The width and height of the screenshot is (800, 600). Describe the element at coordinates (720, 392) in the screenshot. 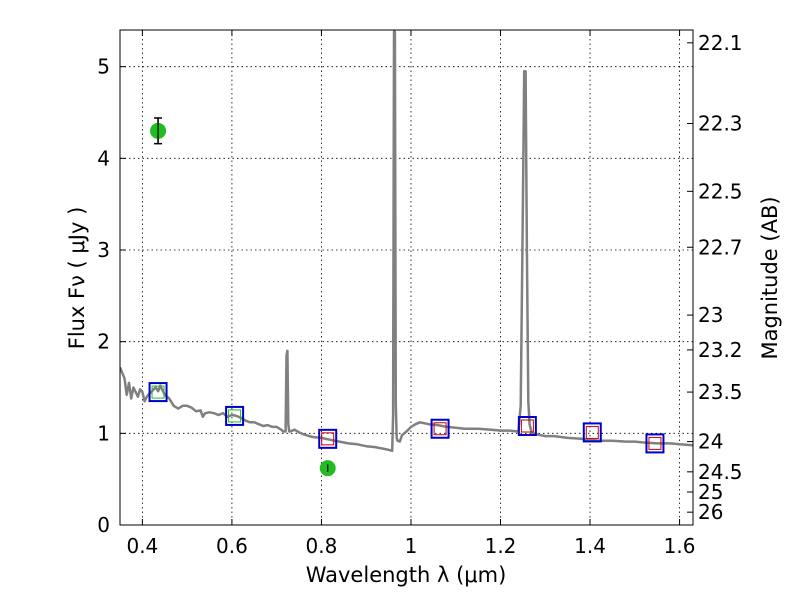

I see `y2-tick-label: 23.5` at that location.